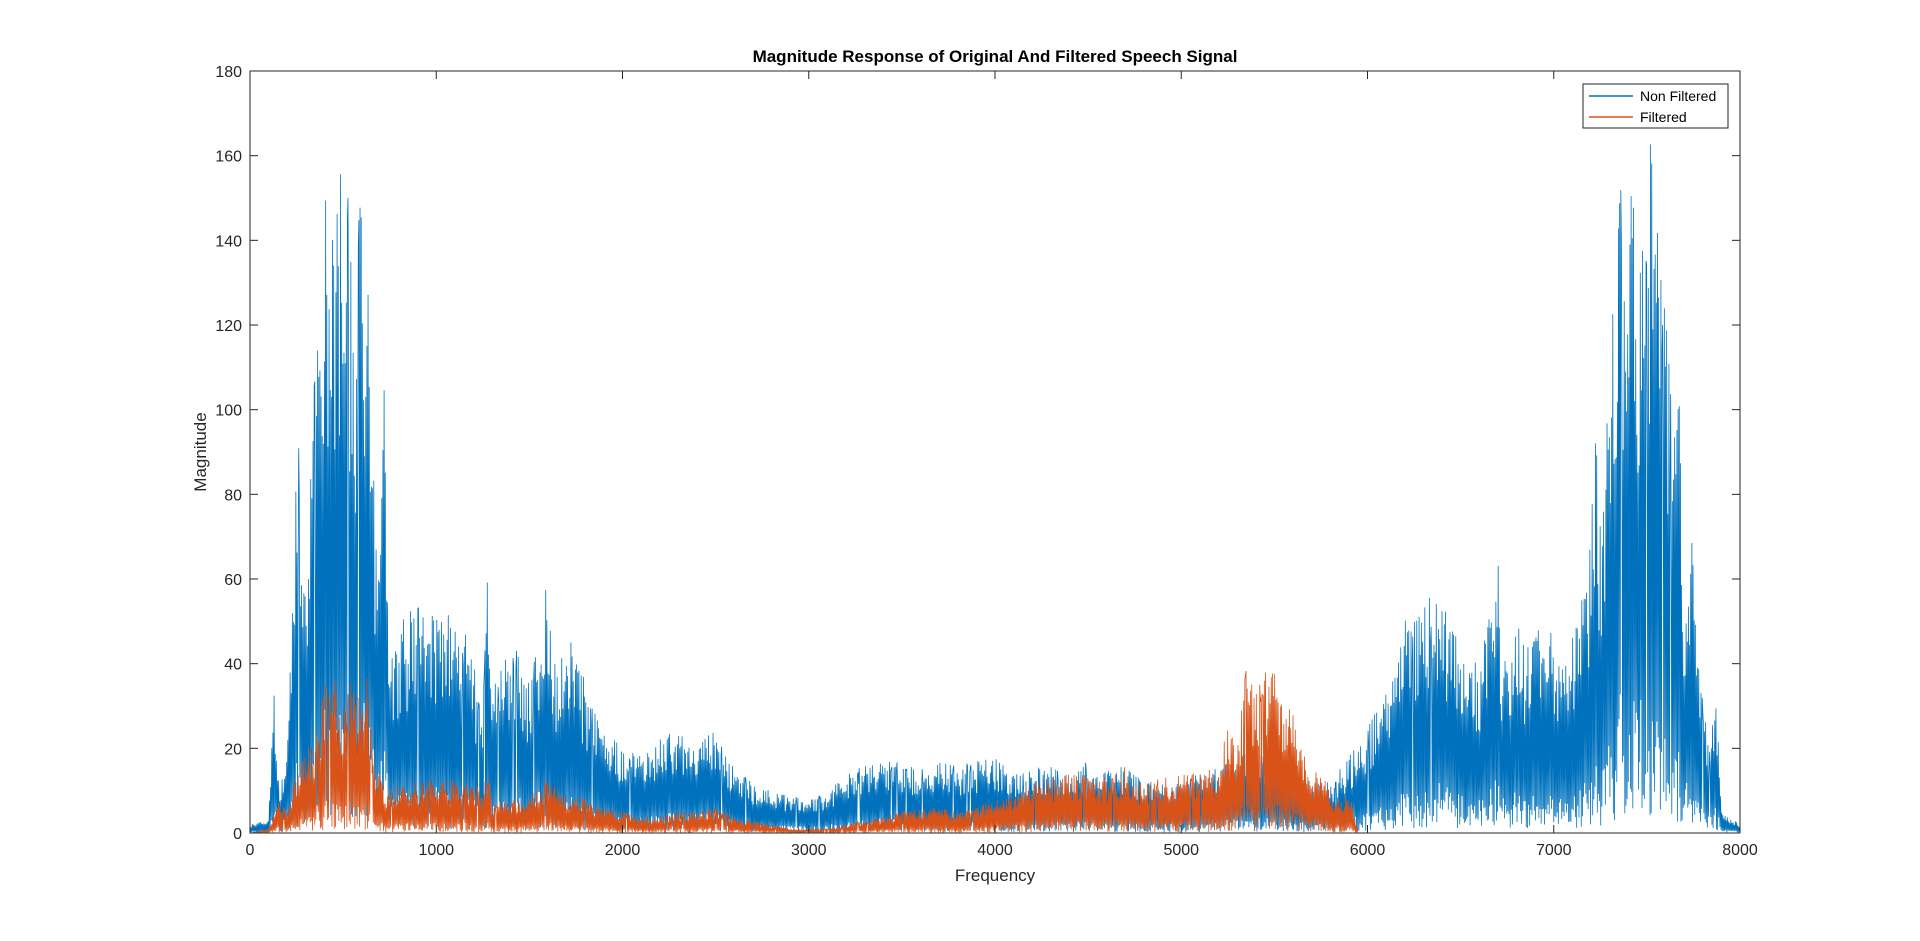  Describe the element at coordinates (233, 665) in the screenshot. I see `y-tick-label: 40` at that location.